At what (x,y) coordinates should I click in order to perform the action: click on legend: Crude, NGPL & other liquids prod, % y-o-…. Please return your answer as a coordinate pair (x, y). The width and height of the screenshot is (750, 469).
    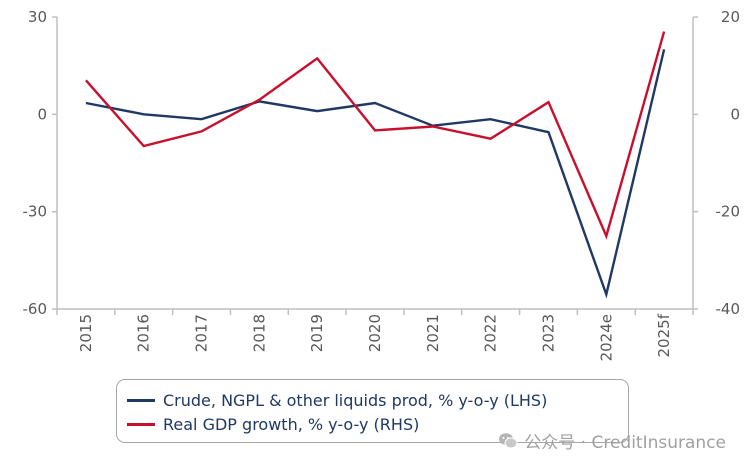
    Looking at the image, I should click on (372, 411).